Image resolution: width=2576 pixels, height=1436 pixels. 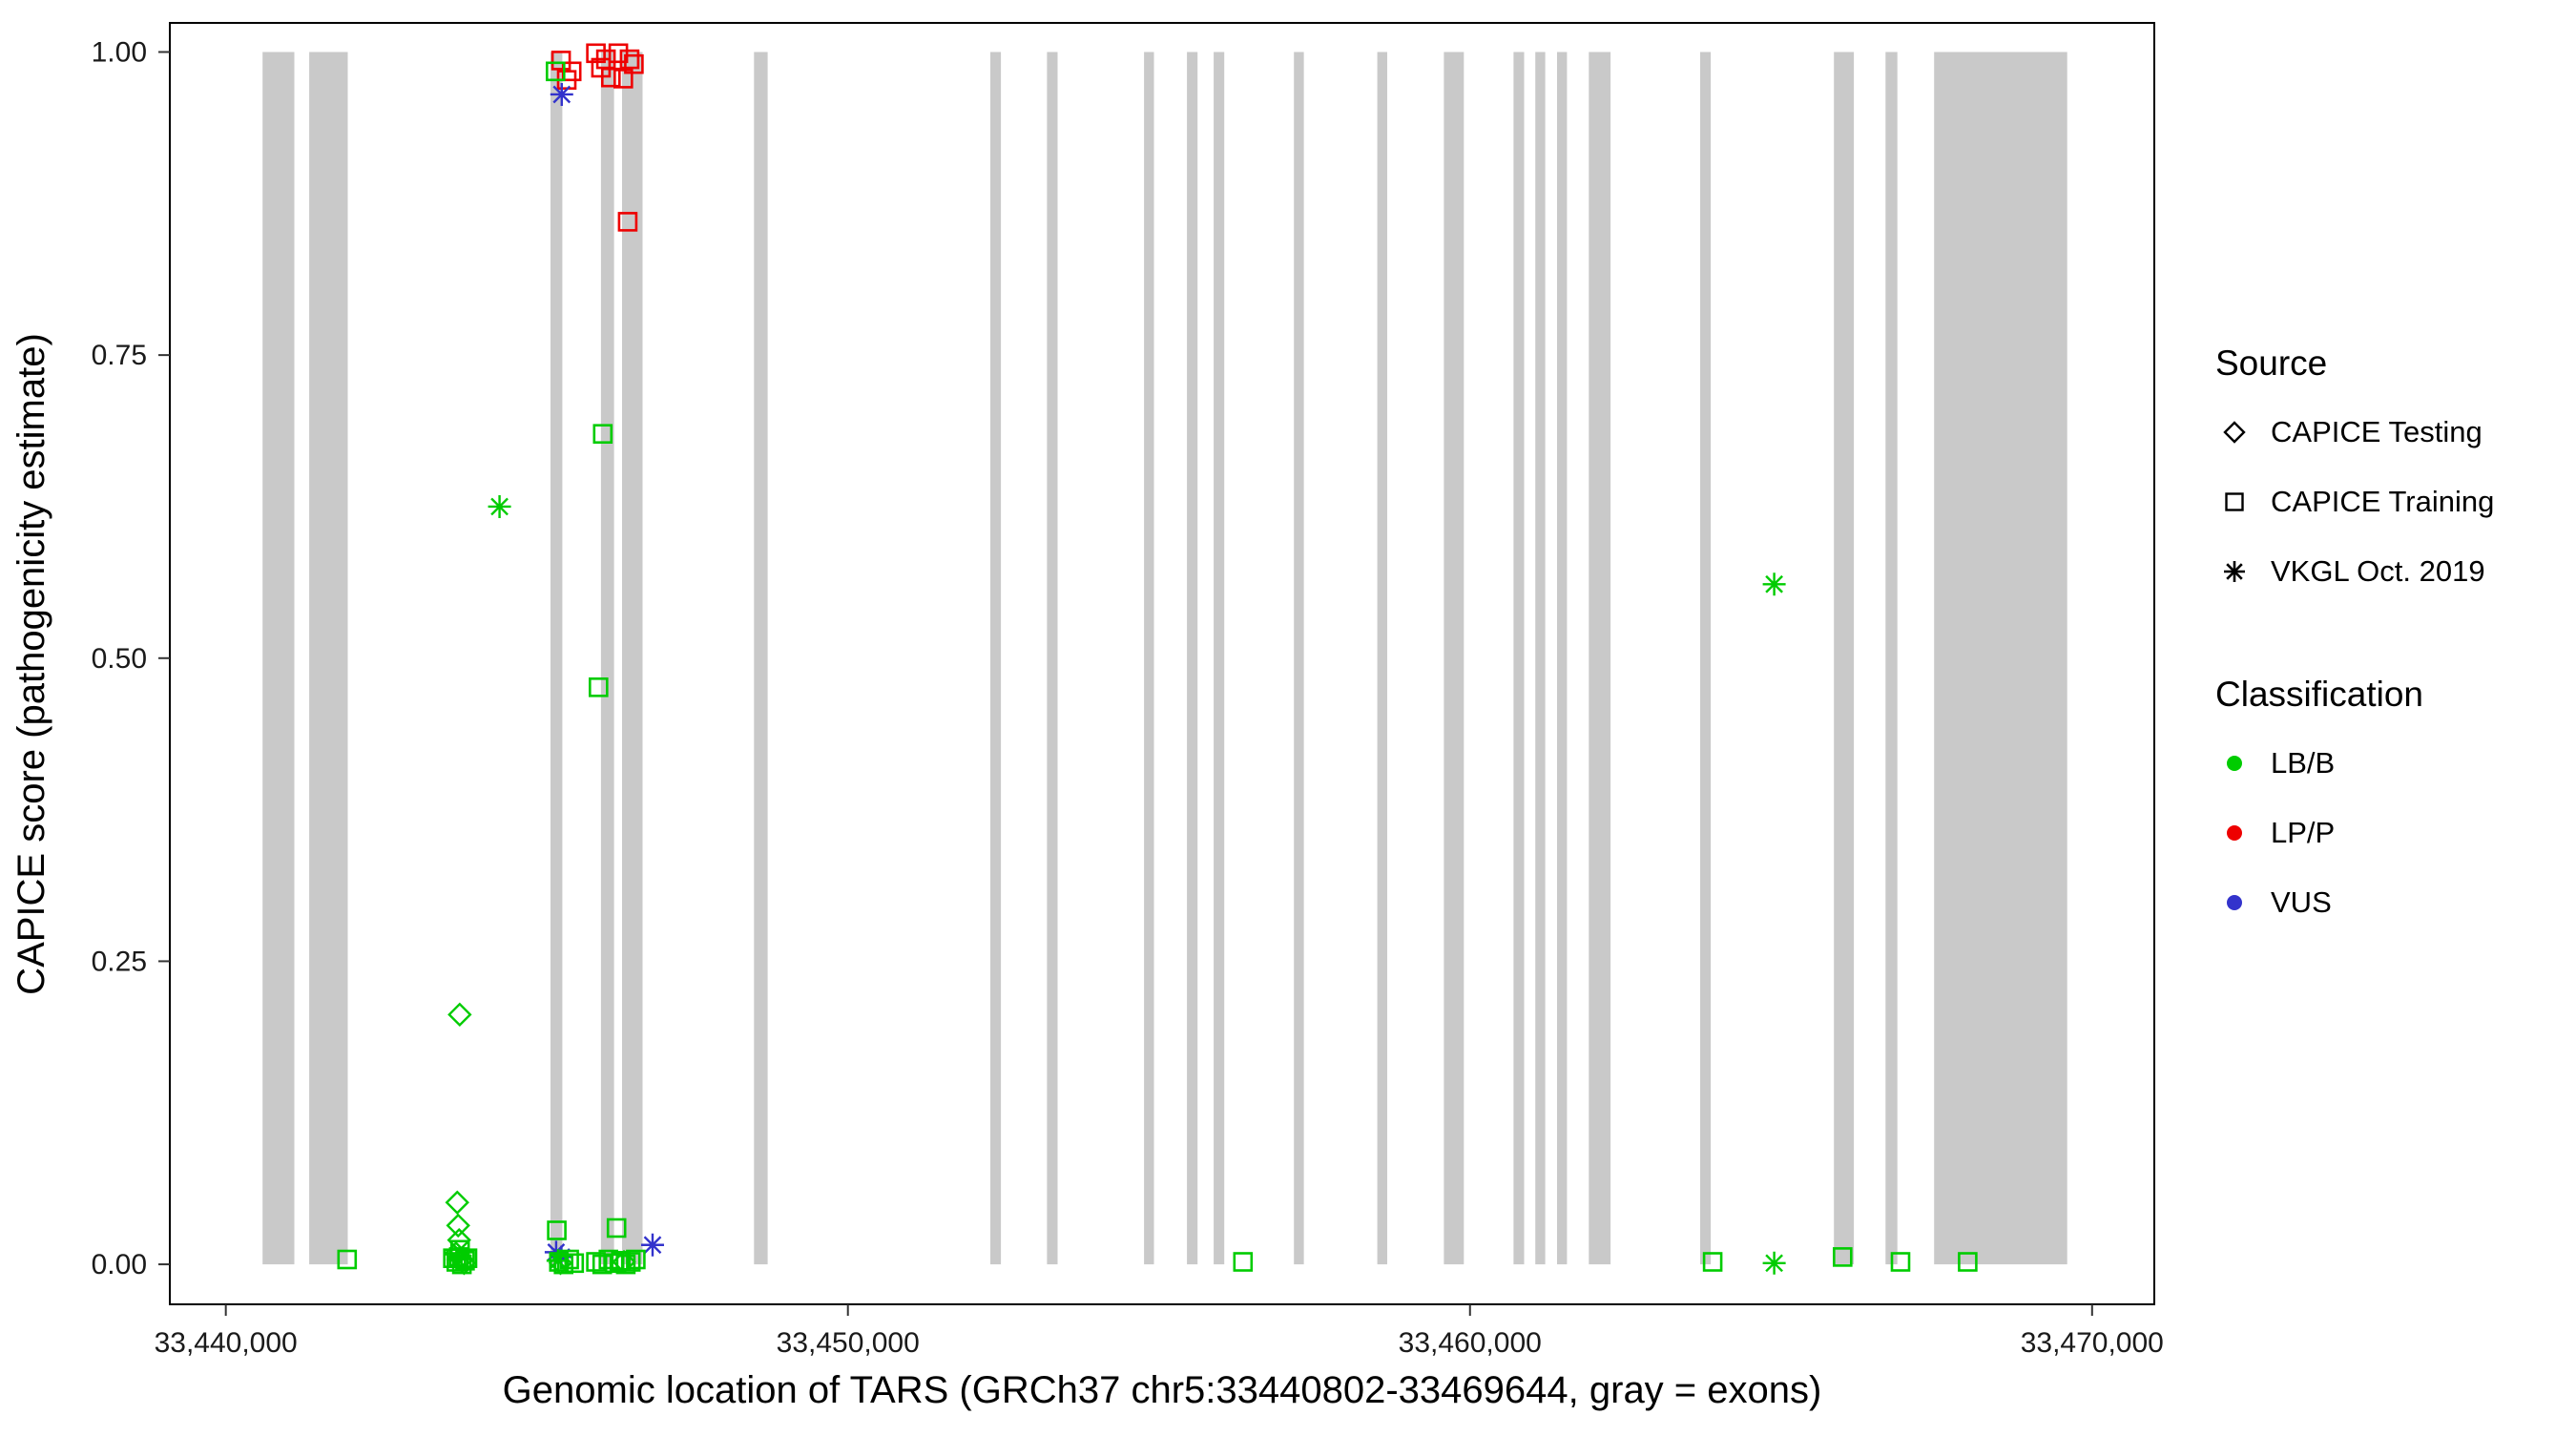 What do you see at coordinates (2303, 832) in the screenshot?
I see `legend-item-label: LP/P` at bounding box center [2303, 832].